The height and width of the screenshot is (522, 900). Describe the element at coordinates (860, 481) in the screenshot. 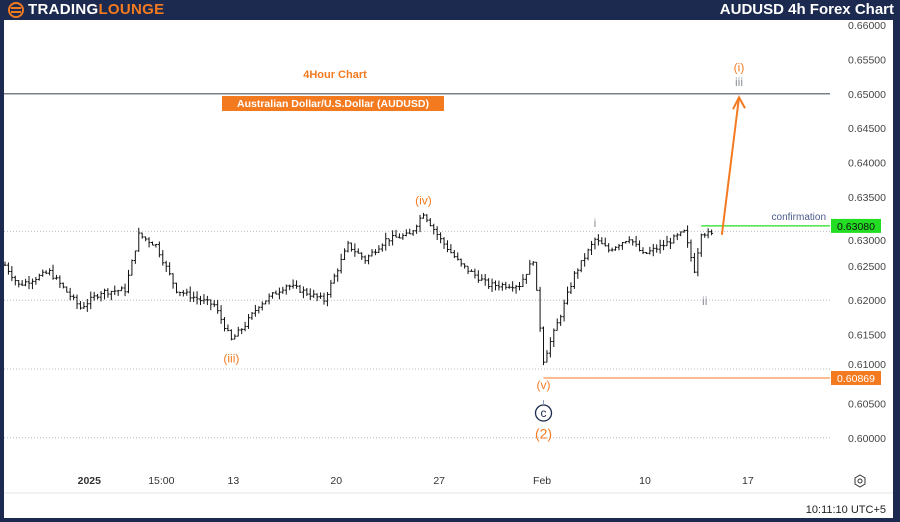

I see `settings-icon` at that location.